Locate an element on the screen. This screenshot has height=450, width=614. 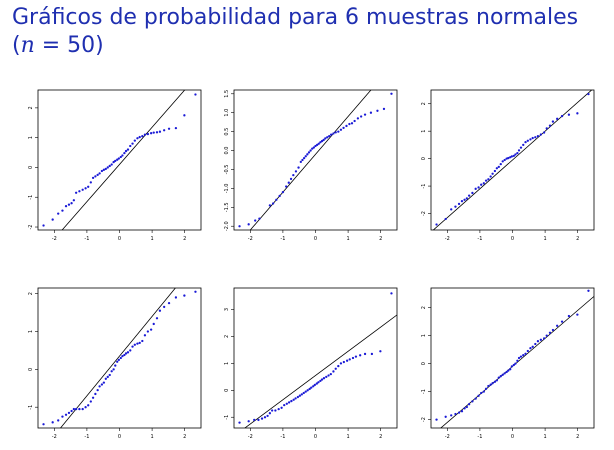
reference-line is located at coordinates (310, 160).